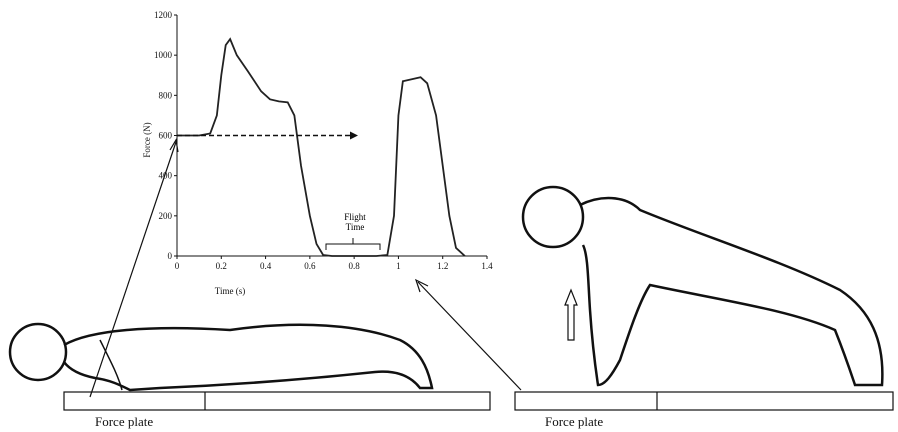 This screenshot has width=898, height=432. What do you see at coordinates (170, 256) in the screenshot?
I see `y-tick-label: 0` at bounding box center [170, 256].